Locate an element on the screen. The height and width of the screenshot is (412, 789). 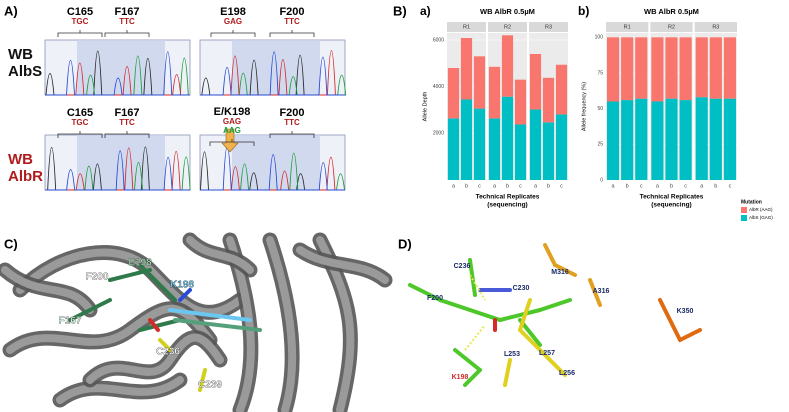
y-tick-label: 2000 is located at coordinates (438, 134).